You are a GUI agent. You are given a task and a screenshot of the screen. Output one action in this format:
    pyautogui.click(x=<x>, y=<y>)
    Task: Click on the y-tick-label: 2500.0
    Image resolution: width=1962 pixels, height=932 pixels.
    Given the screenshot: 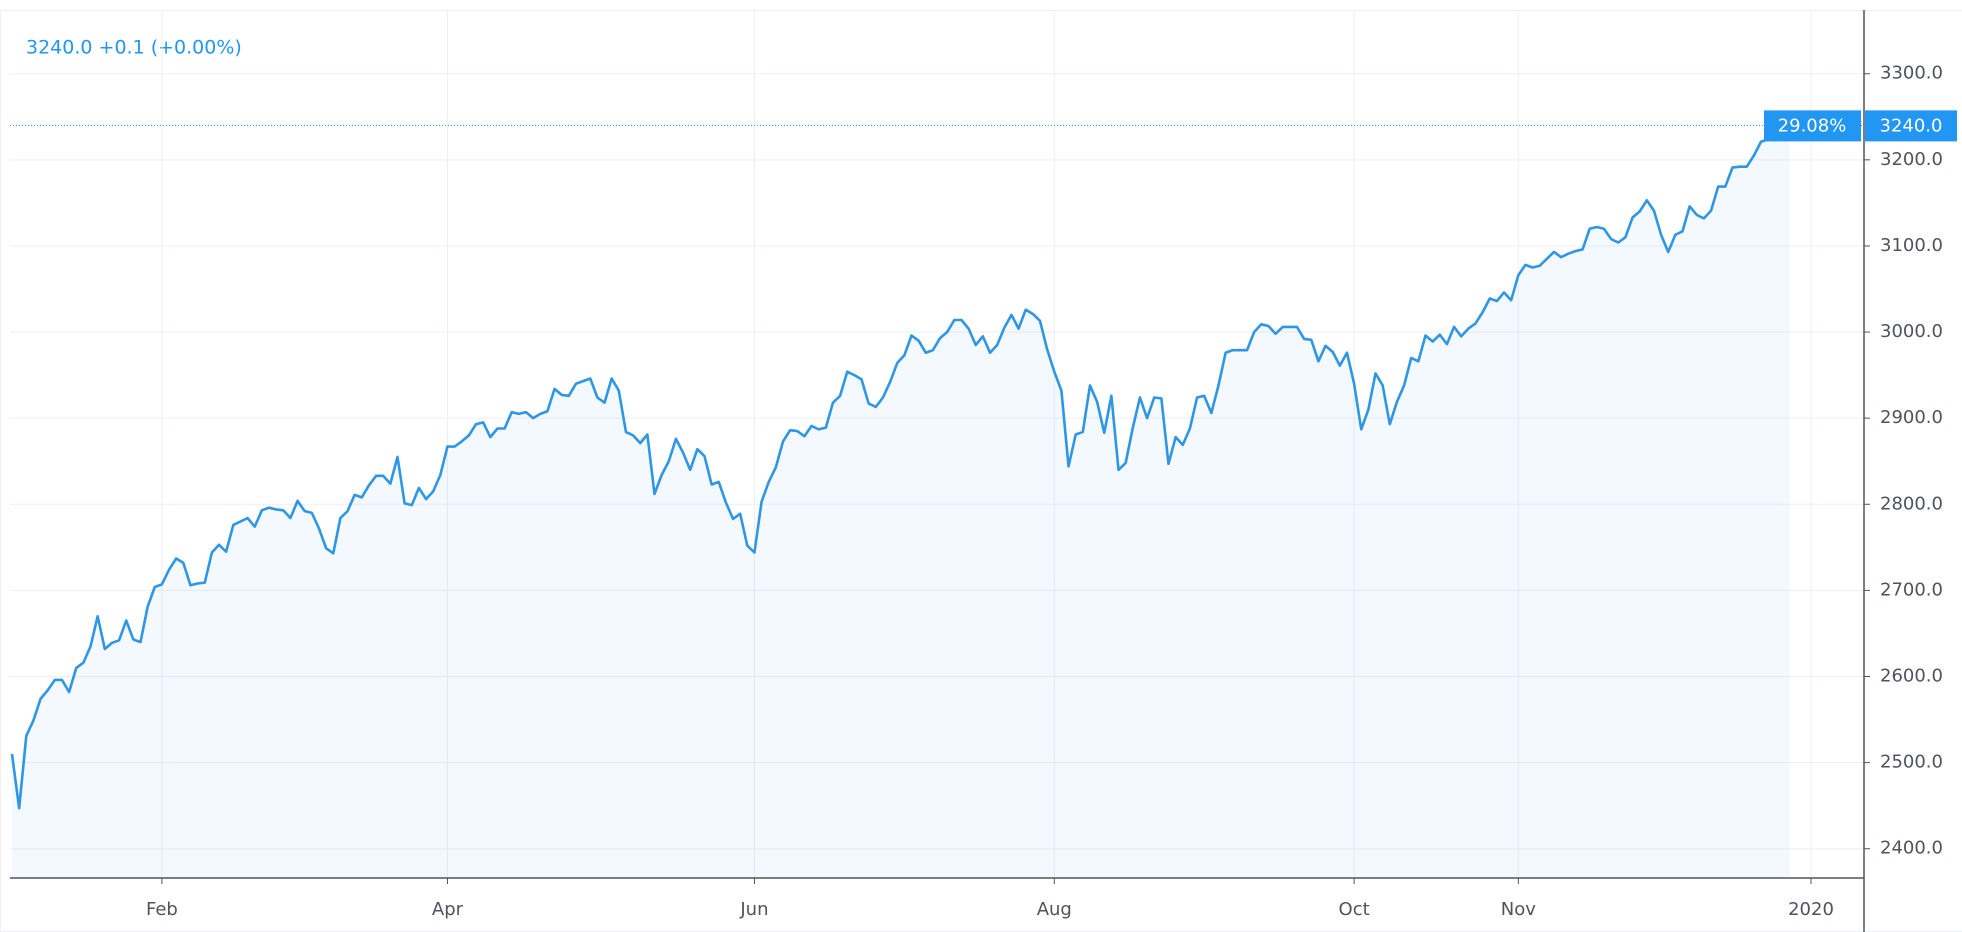 What is the action you would take?
    pyautogui.click(x=1911, y=762)
    